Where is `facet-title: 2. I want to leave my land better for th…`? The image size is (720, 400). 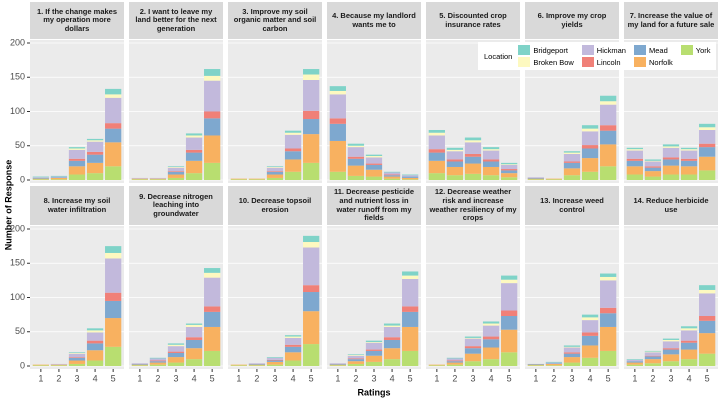
facet-title: 2. I want to leave my land better for th… is located at coordinates (176, 20).